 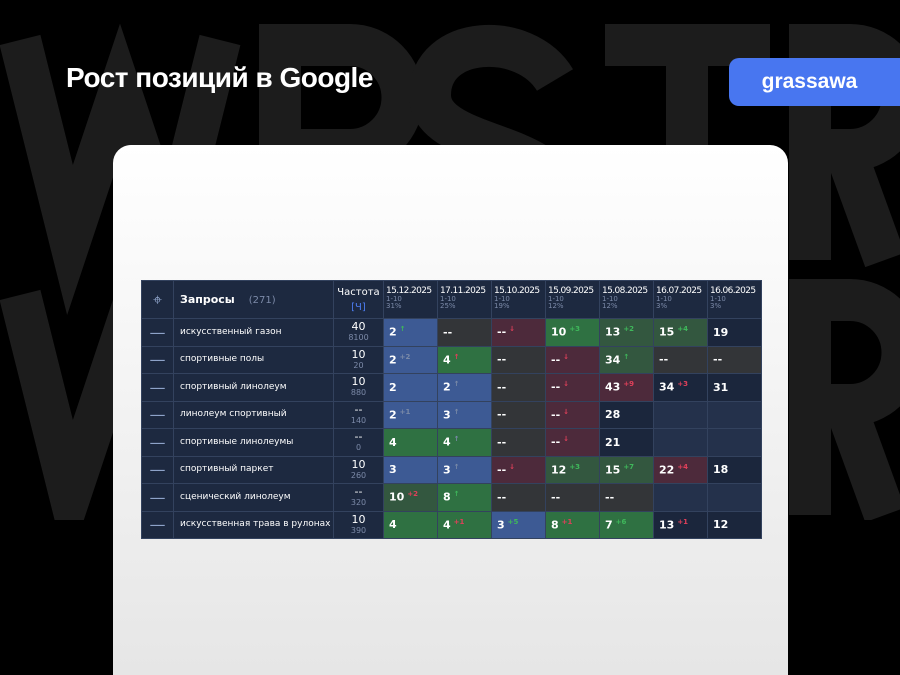 I want to click on query-text: искусственный газон, so click(x=253, y=332).